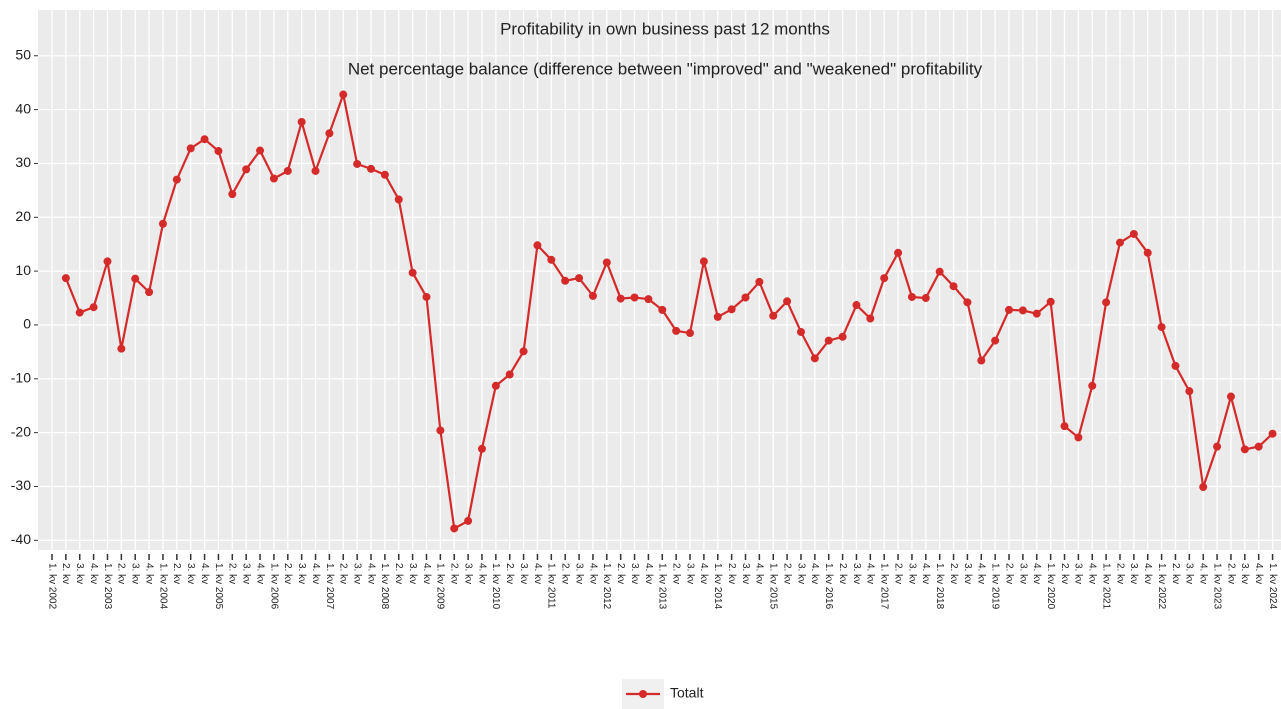  What do you see at coordinates (495, 586) in the screenshot?
I see `x-tick-label: 1. kv 2010` at bounding box center [495, 586].